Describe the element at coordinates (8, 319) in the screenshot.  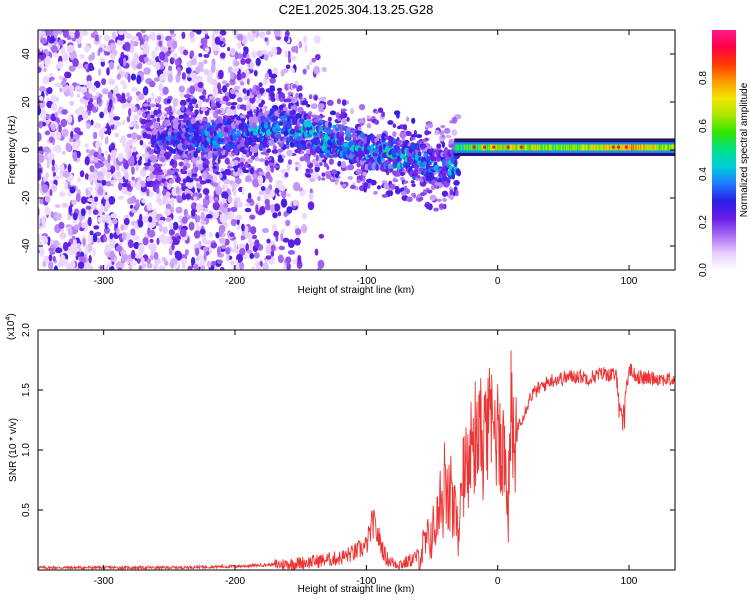
I see `snr-scale-exponent: 4` at that location.